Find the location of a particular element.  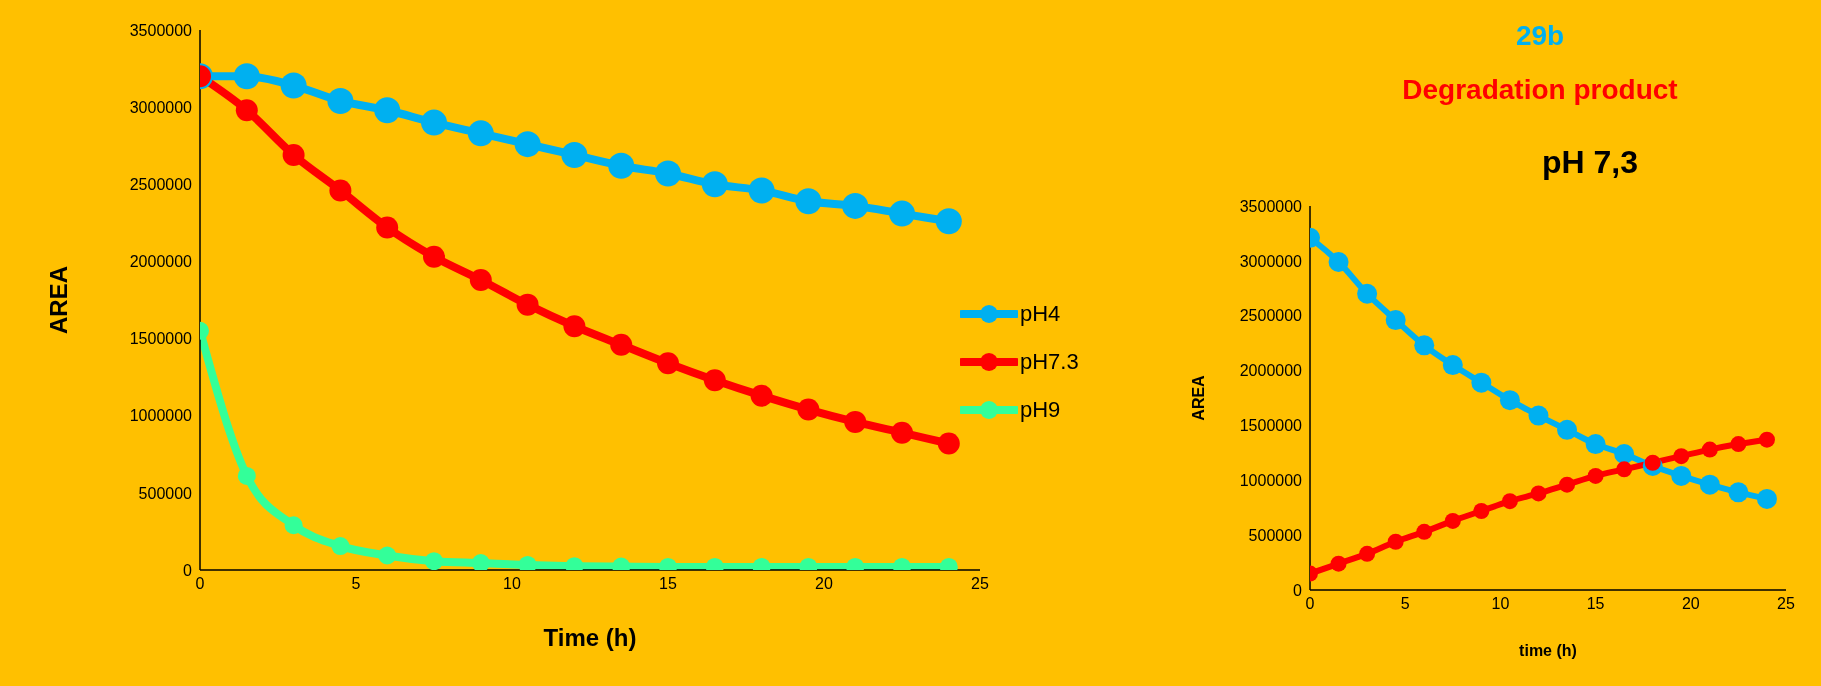

text: Degradation product is located at coordinates (1540, 90).